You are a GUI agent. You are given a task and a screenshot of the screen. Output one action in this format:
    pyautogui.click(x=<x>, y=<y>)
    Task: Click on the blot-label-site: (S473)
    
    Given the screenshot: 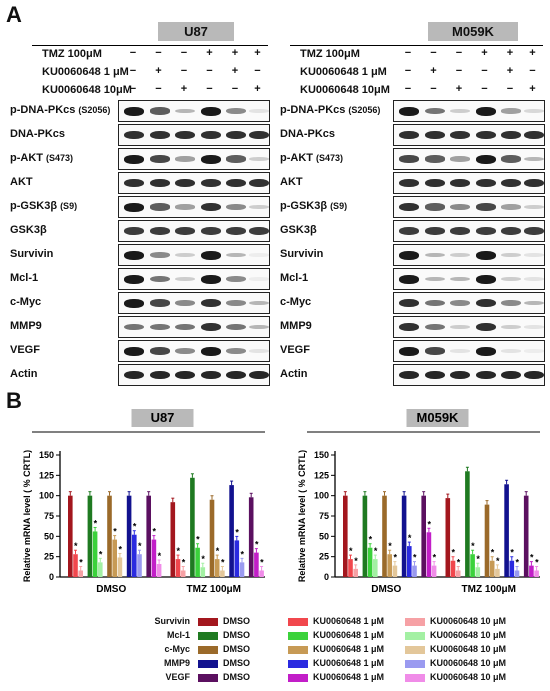 What is the action you would take?
    pyautogui.click(x=330, y=158)
    